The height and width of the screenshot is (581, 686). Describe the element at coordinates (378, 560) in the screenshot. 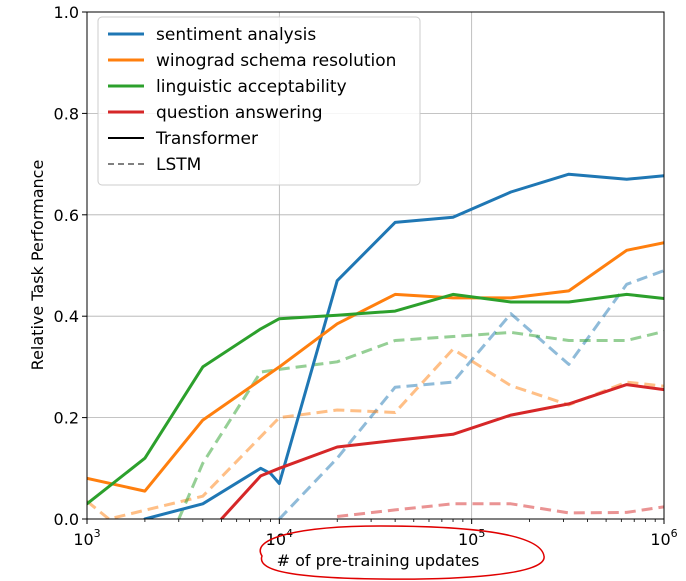

I see `x-axis-label: # of pre-training updates` at that location.